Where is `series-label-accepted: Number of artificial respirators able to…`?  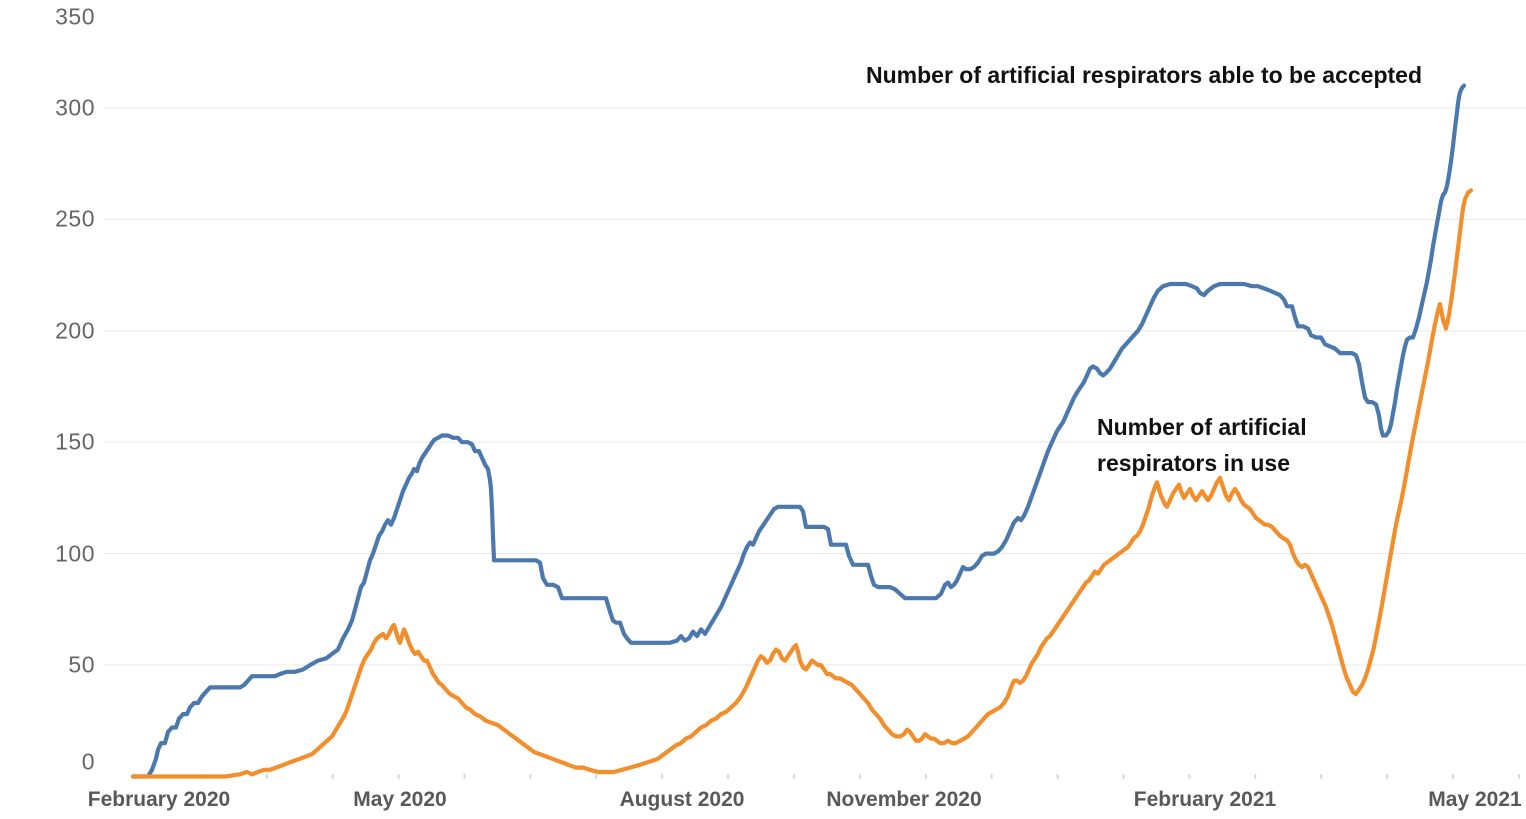 series-label-accepted: Number of artificial respirators able to… is located at coordinates (1144, 75).